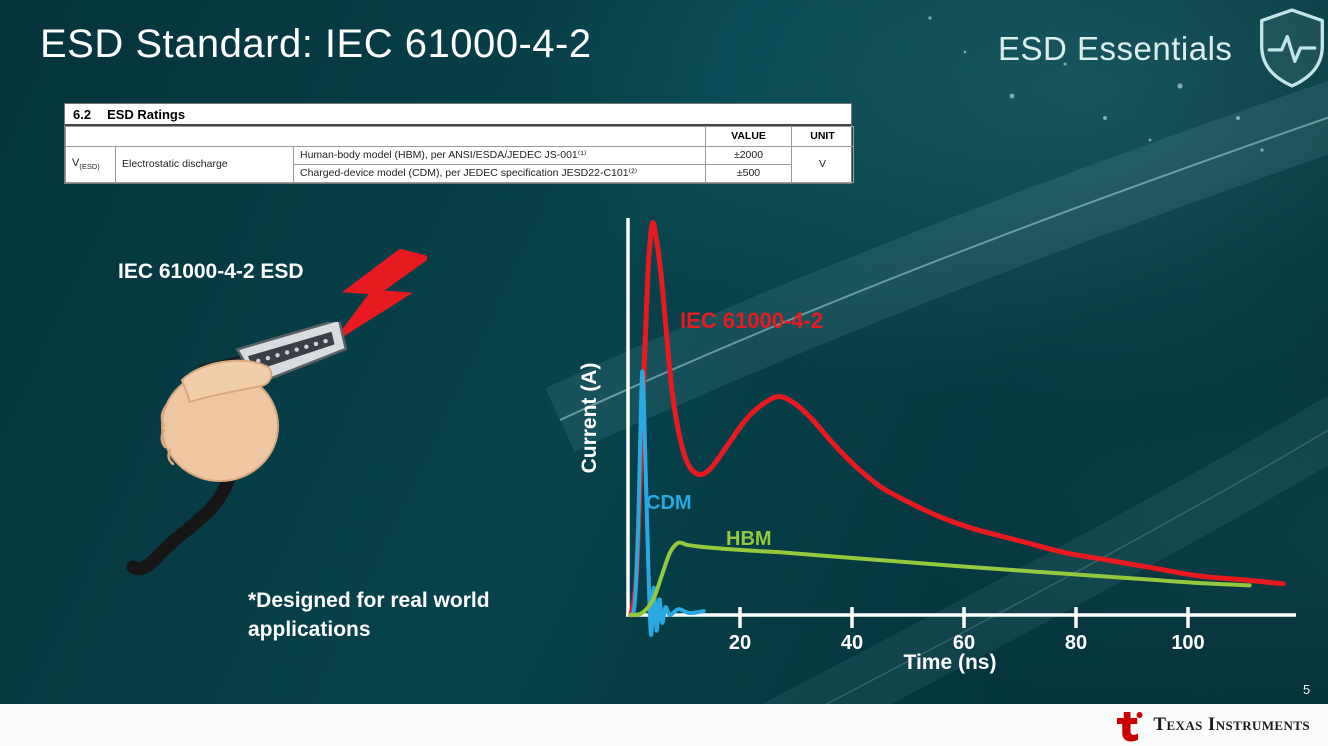 This screenshot has width=1328, height=746. Describe the element at coordinates (749, 136) in the screenshot. I see `value-column-header: VALUE` at that location.